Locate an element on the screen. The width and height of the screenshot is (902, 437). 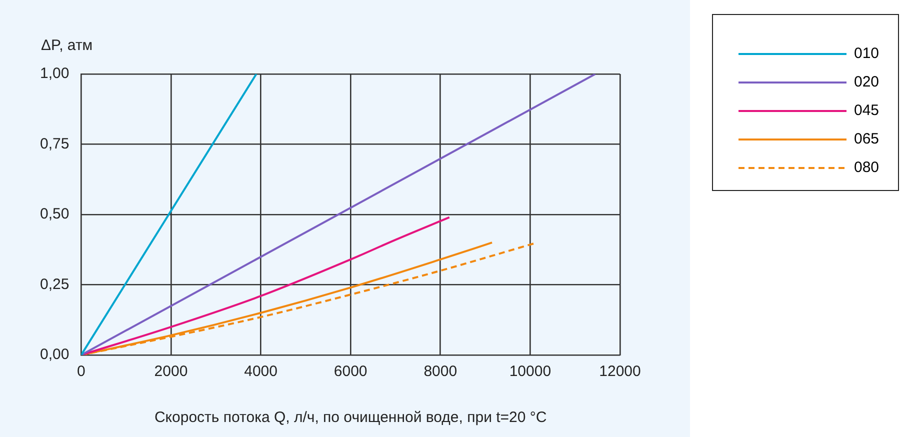
x-tick-label: 0 is located at coordinates (81, 371).